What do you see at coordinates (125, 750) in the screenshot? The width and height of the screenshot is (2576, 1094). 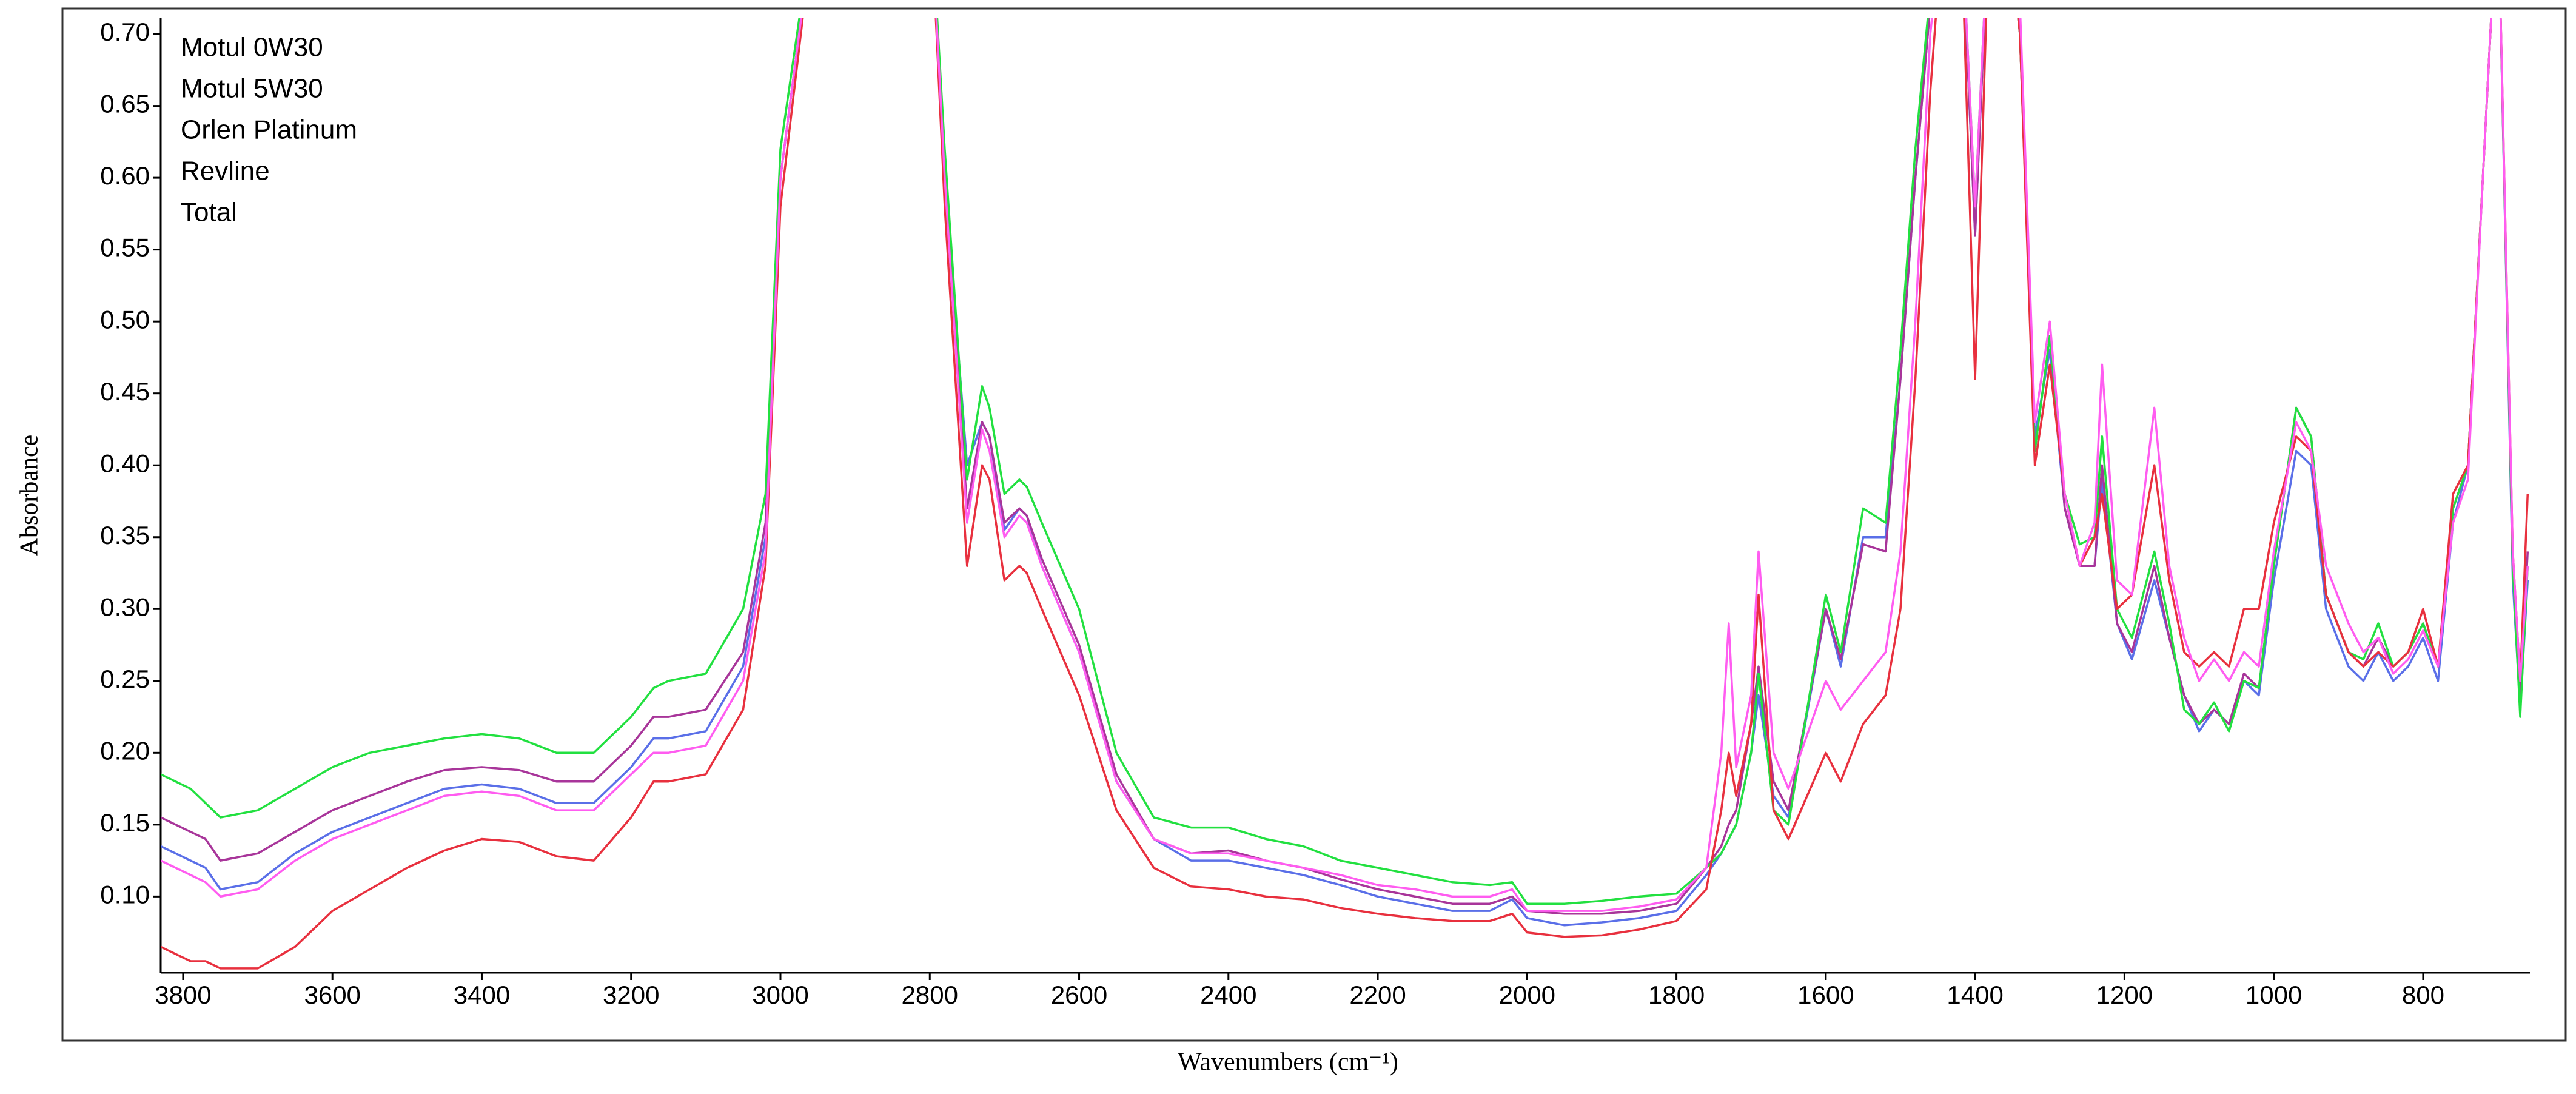 I see `y-tick-label: 0.20` at bounding box center [125, 750].